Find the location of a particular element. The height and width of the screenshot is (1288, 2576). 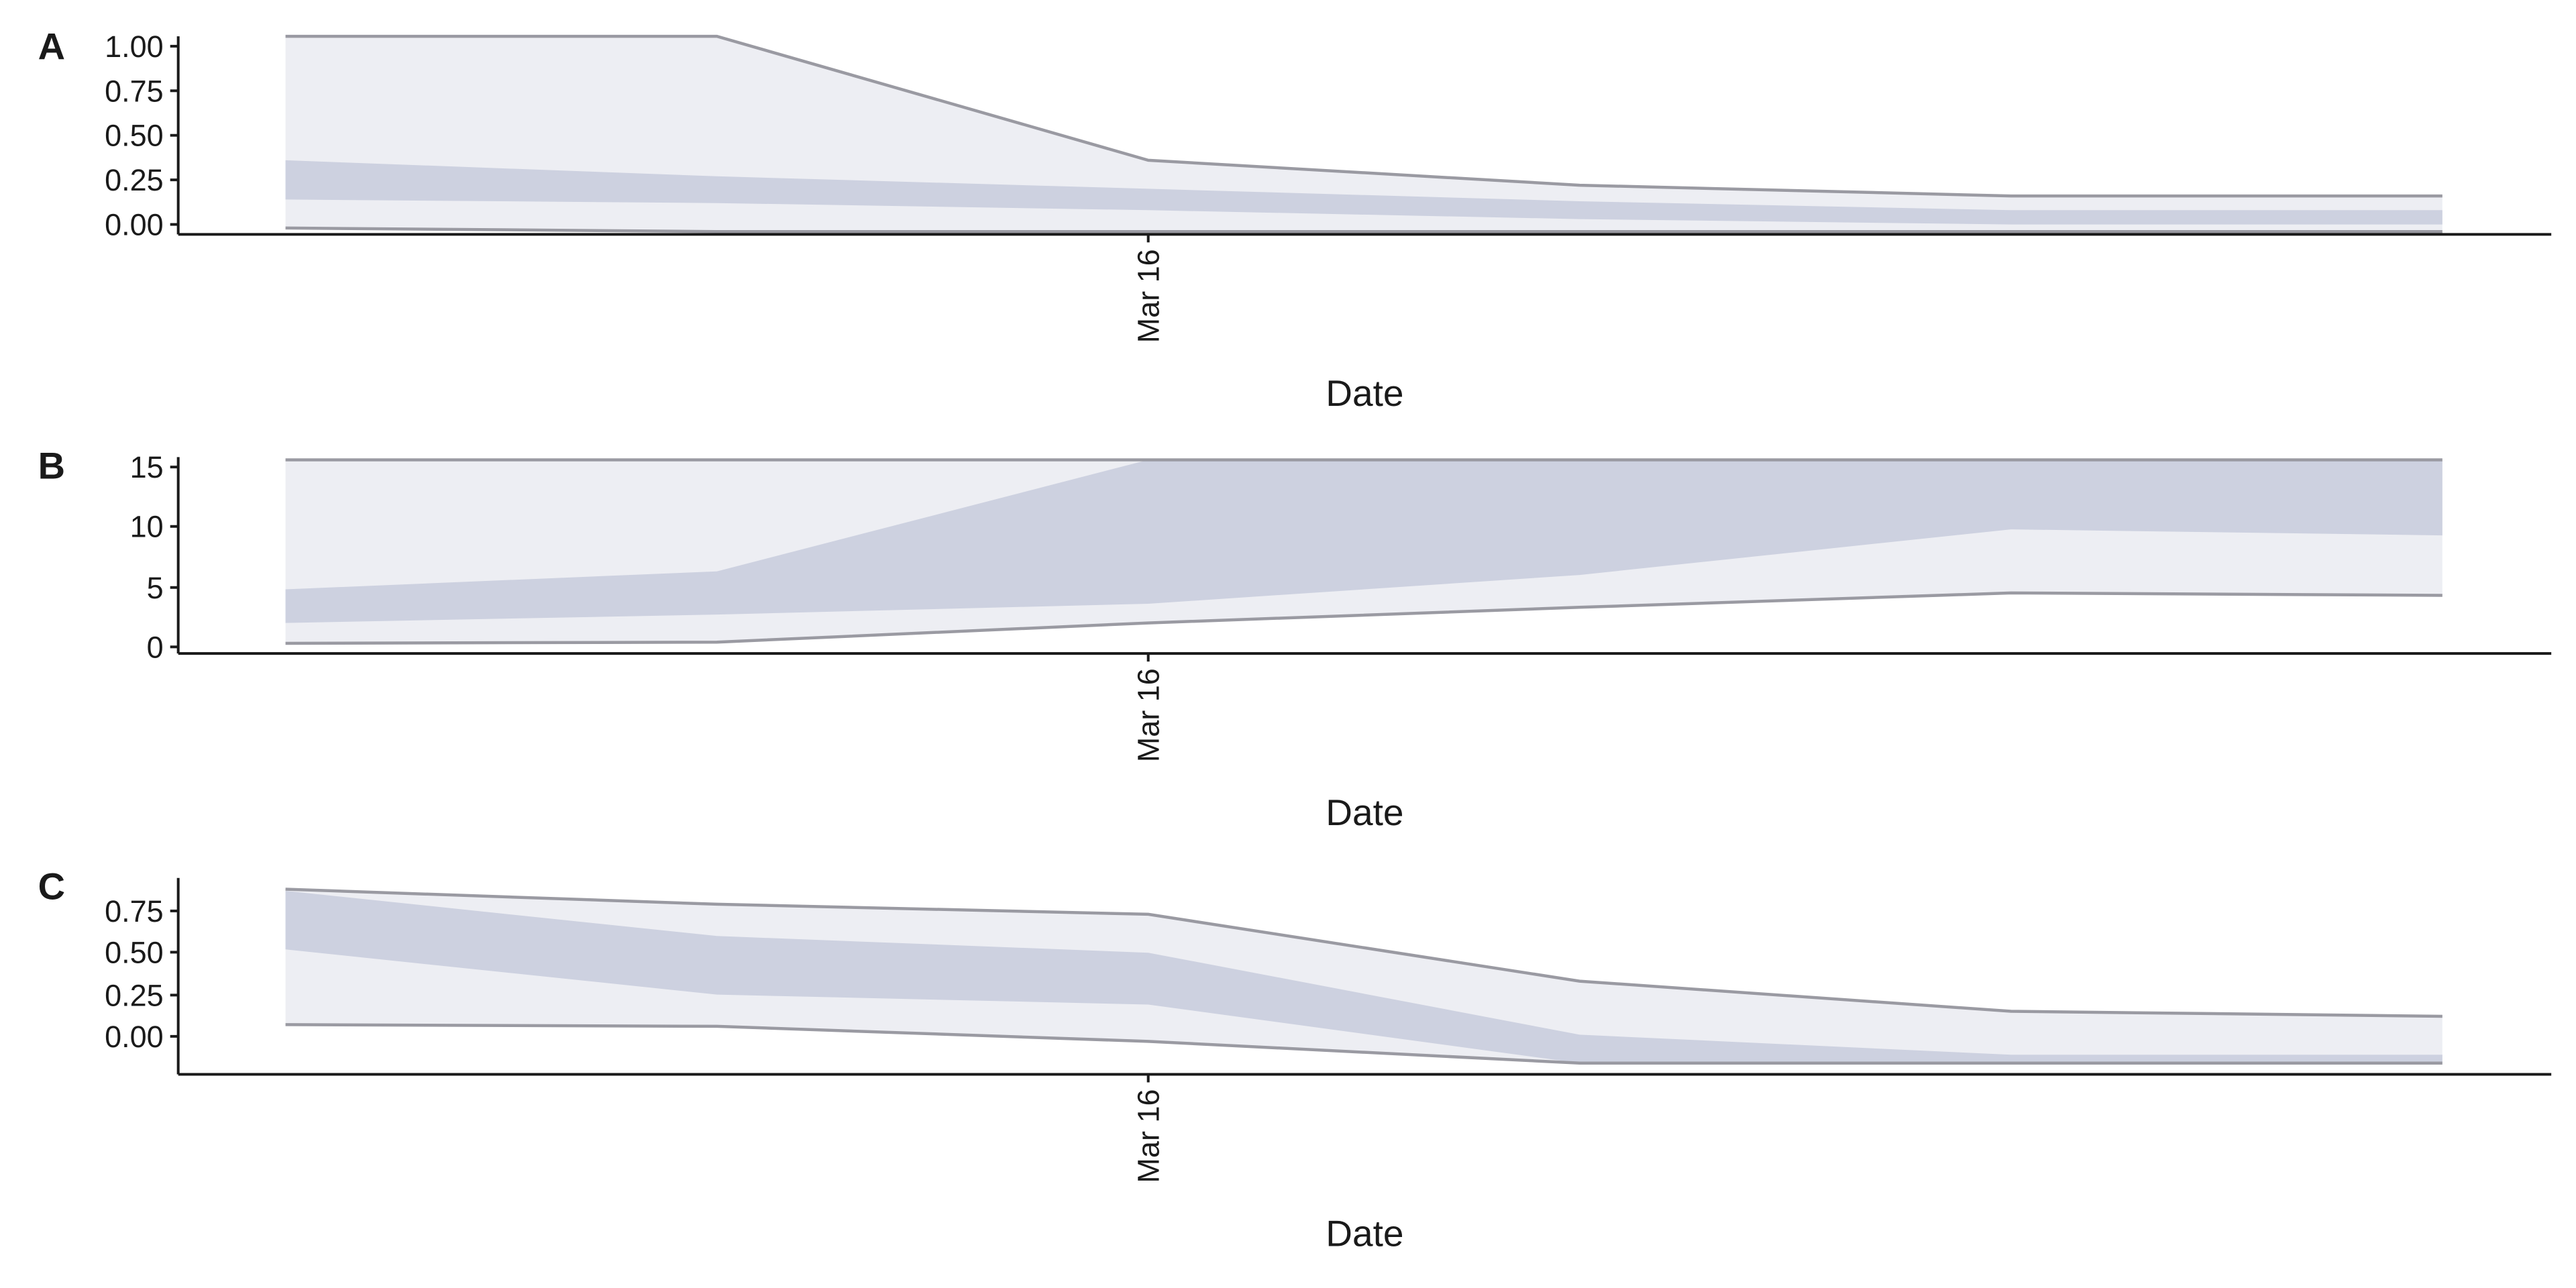

y-tick-label: 15 is located at coordinates (147, 467).